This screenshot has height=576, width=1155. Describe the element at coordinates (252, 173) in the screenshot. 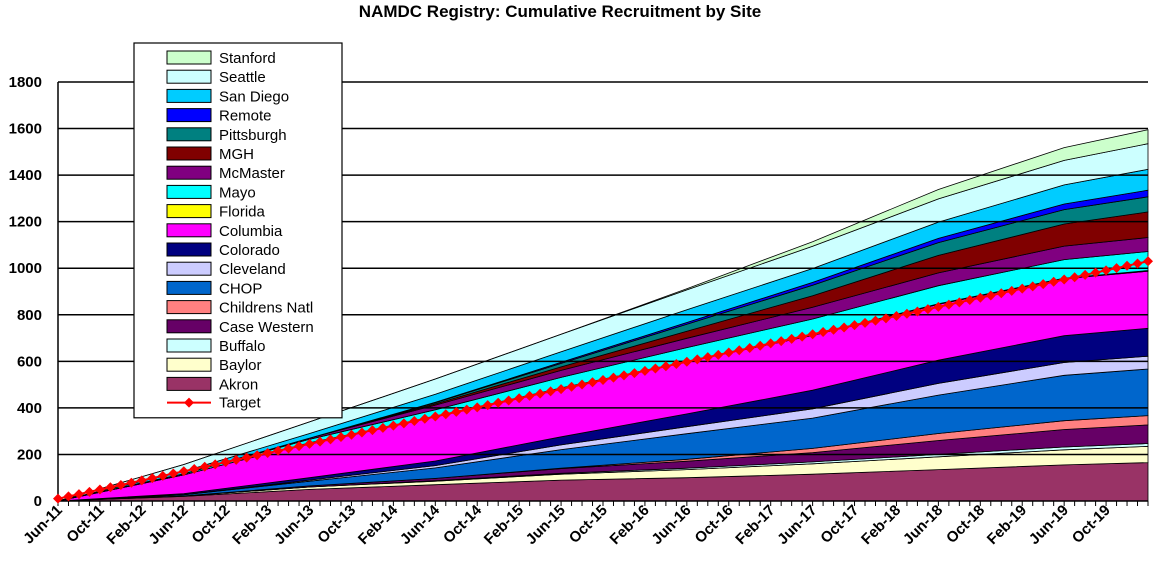

I see `legend-label: McMaster` at that location.